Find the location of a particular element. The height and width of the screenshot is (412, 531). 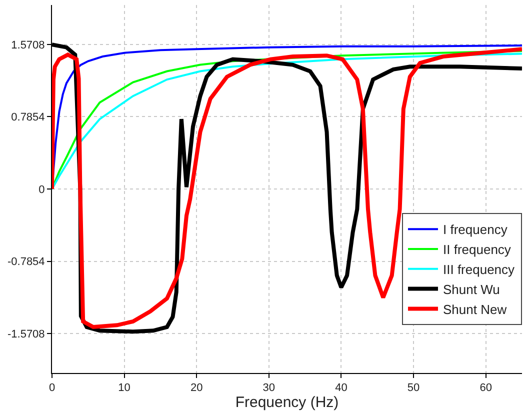

y-tick-label: -1.5708 is located at coordinates (26, 334).